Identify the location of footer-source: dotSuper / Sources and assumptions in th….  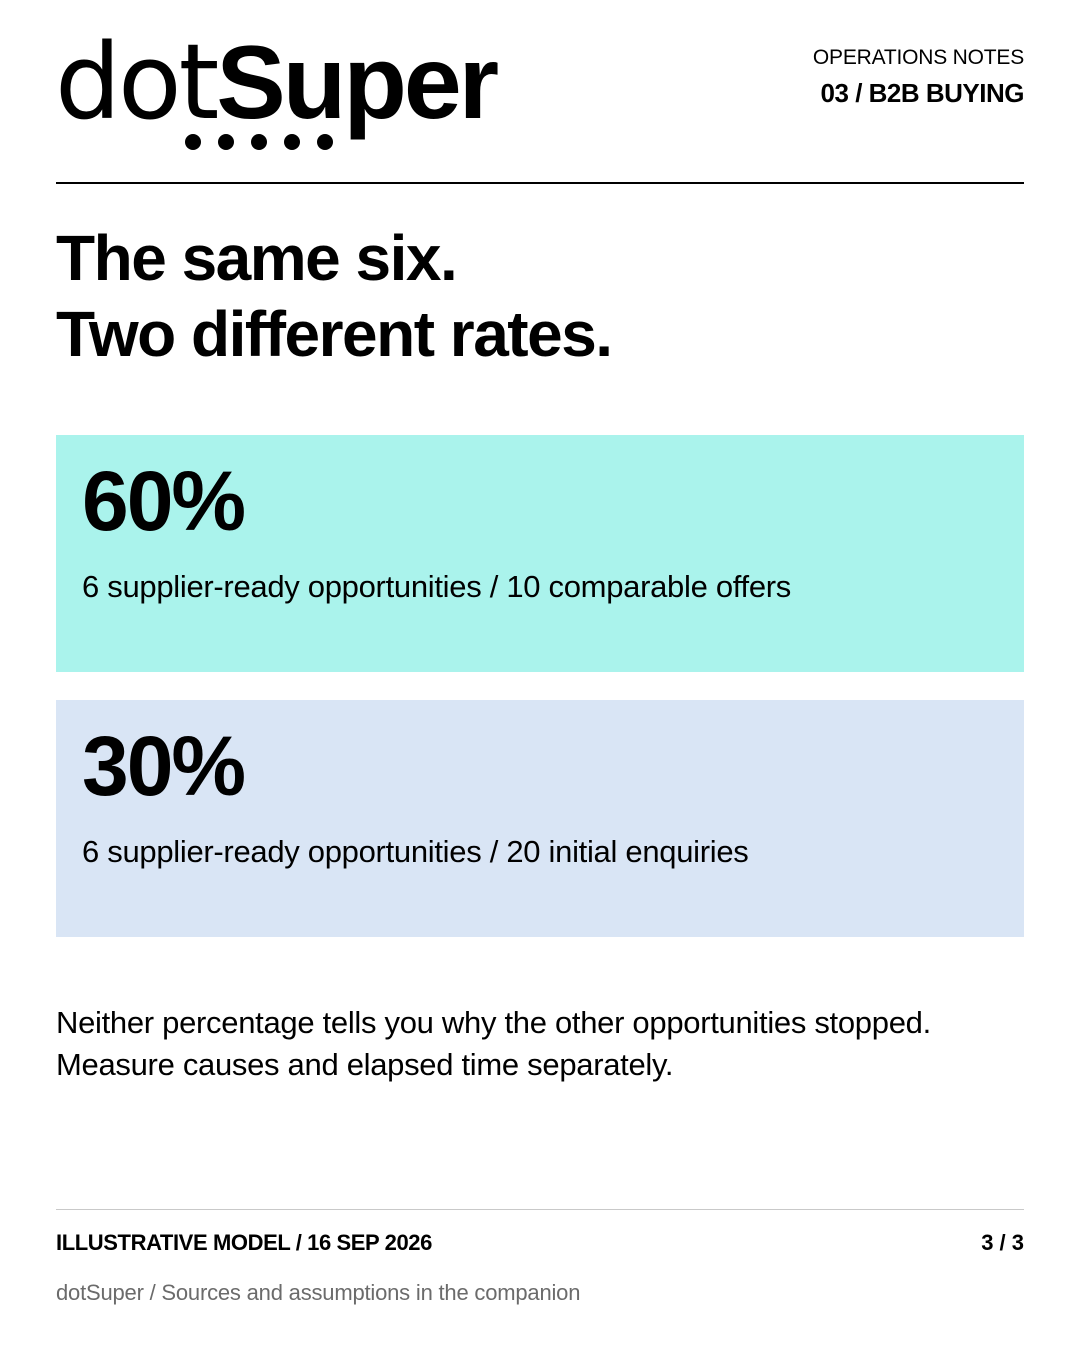
(318, 1292).